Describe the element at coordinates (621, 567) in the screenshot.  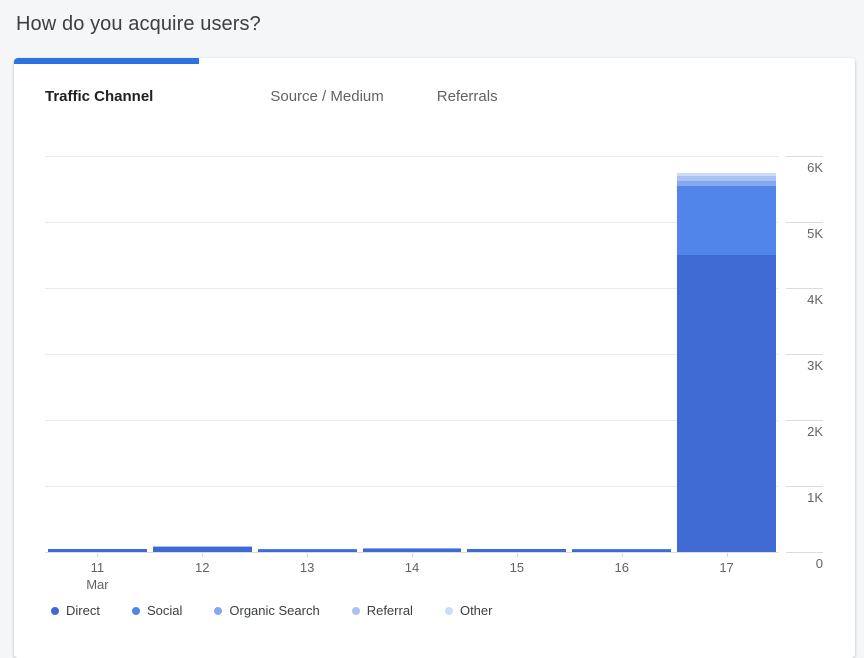
I see `x-axis-label: 16` at that location.